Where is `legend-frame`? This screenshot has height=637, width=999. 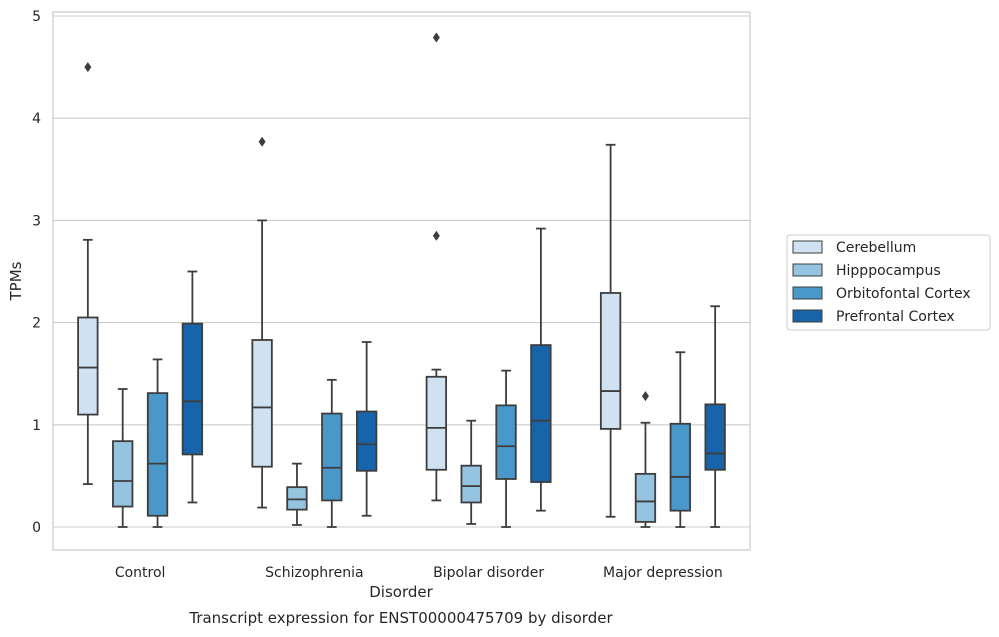
legend-frame is located at coordinates (888, 282).